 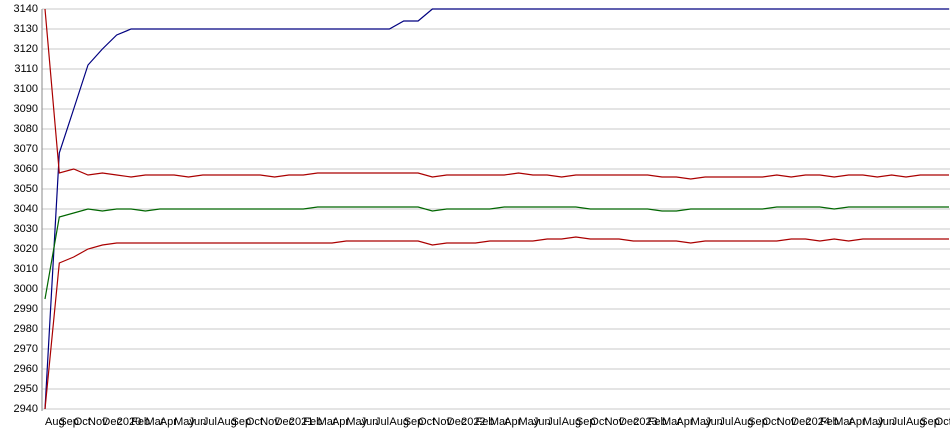 I want to click on y-tick-label: 3130, so click(x=26, y=29).